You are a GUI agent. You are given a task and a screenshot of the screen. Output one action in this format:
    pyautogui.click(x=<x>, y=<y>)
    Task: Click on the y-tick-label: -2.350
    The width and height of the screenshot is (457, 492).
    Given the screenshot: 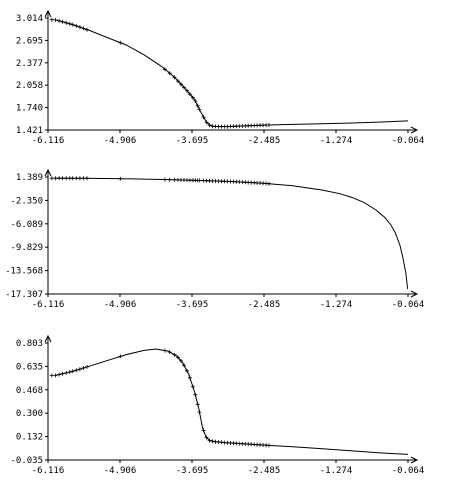 What is the action you would take?
    pyautogui.click(x=26, y=201)
    